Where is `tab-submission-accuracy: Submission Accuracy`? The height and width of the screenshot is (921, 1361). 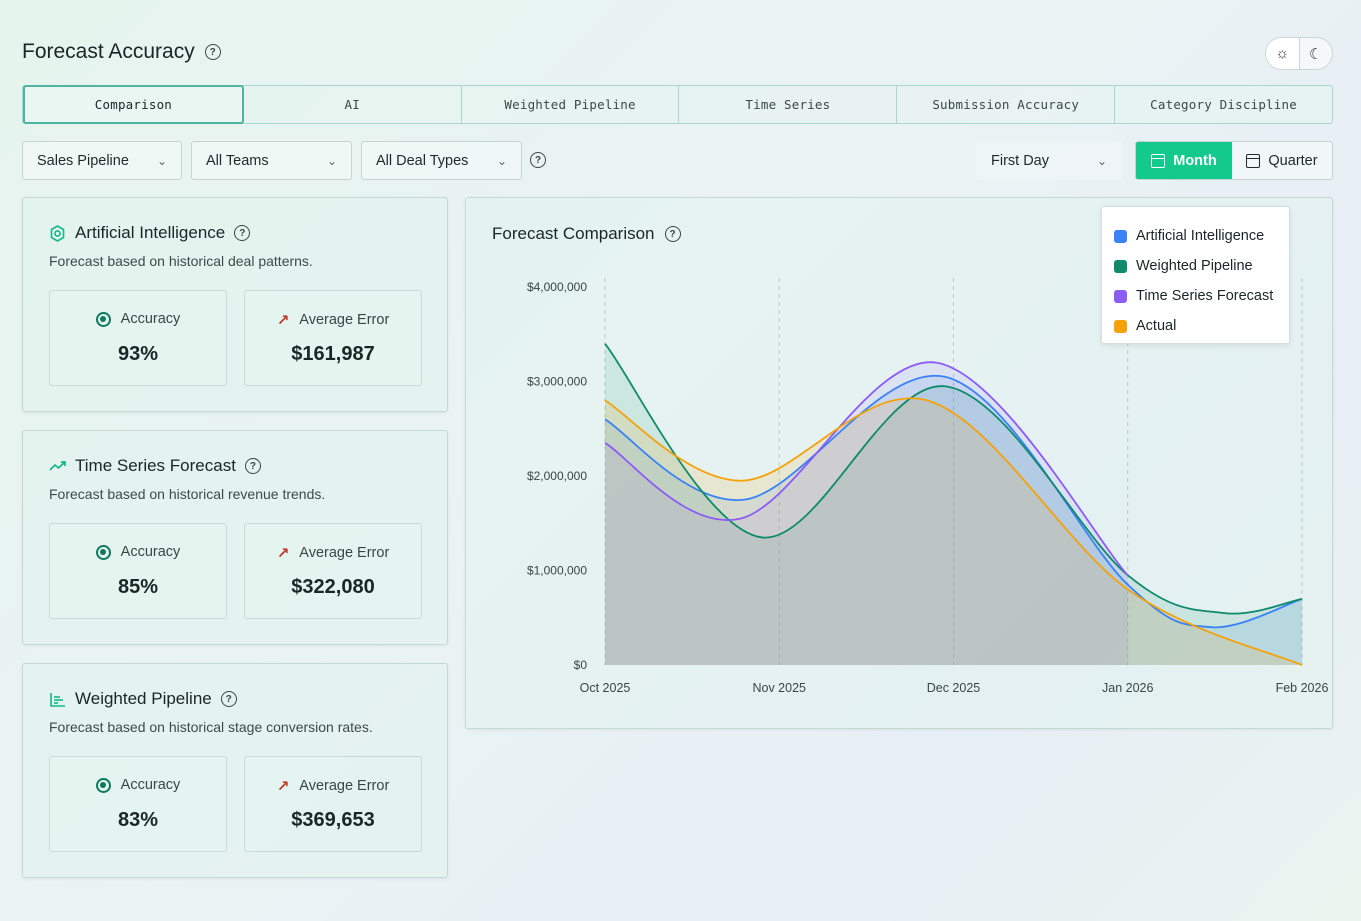 tab-submission-accuracy: Submission Accuracy is located at coordinates (1006, 104).